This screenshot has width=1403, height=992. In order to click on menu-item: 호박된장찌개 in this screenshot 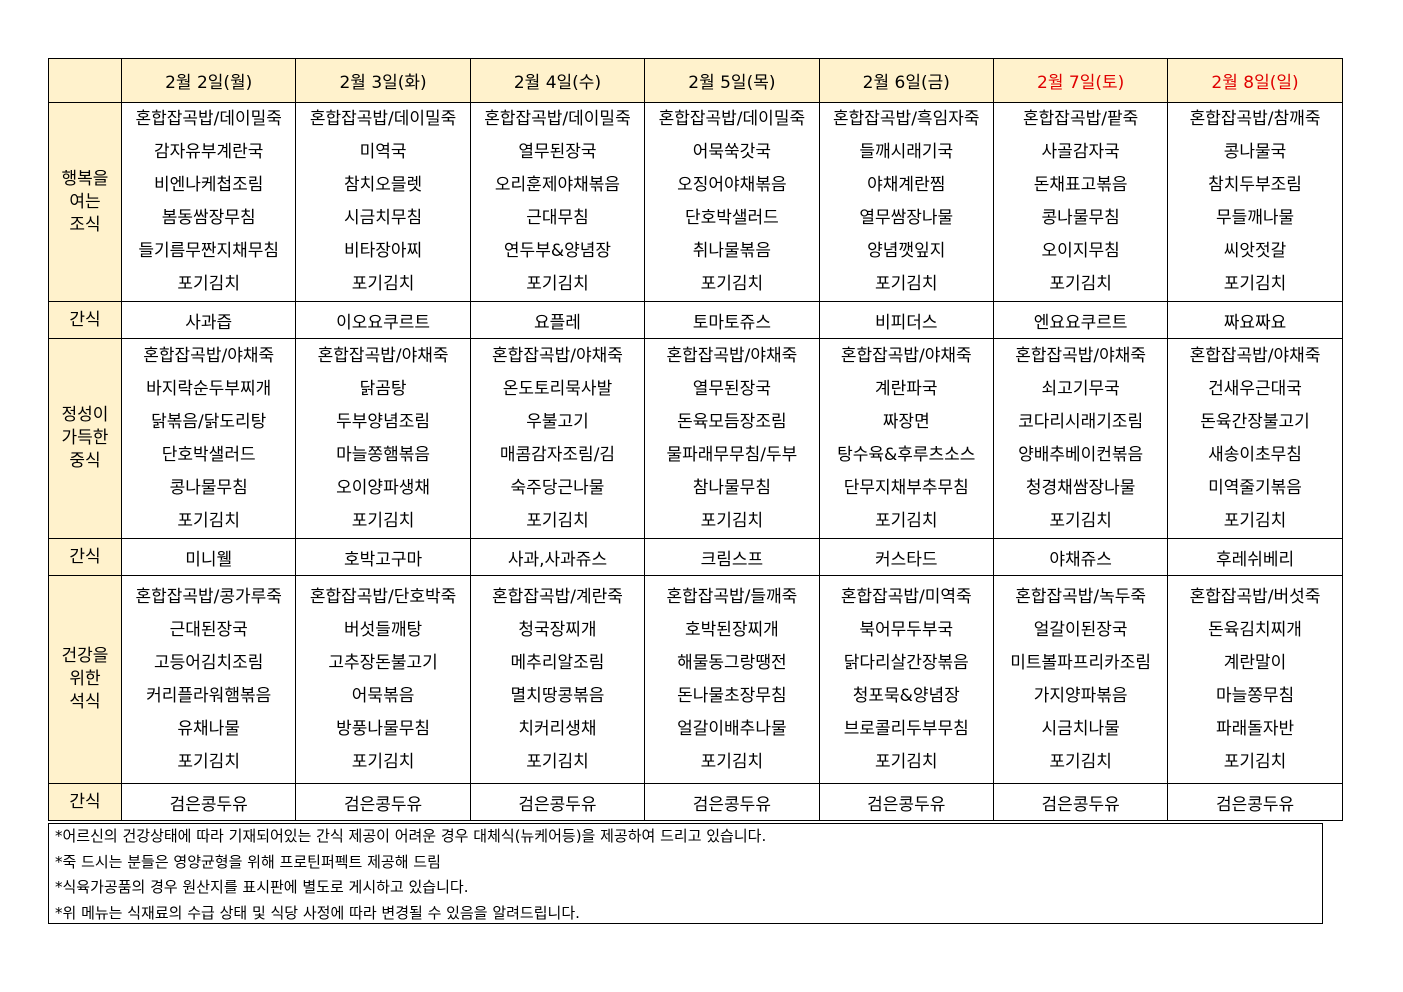, I will do `click(731, 629)`.